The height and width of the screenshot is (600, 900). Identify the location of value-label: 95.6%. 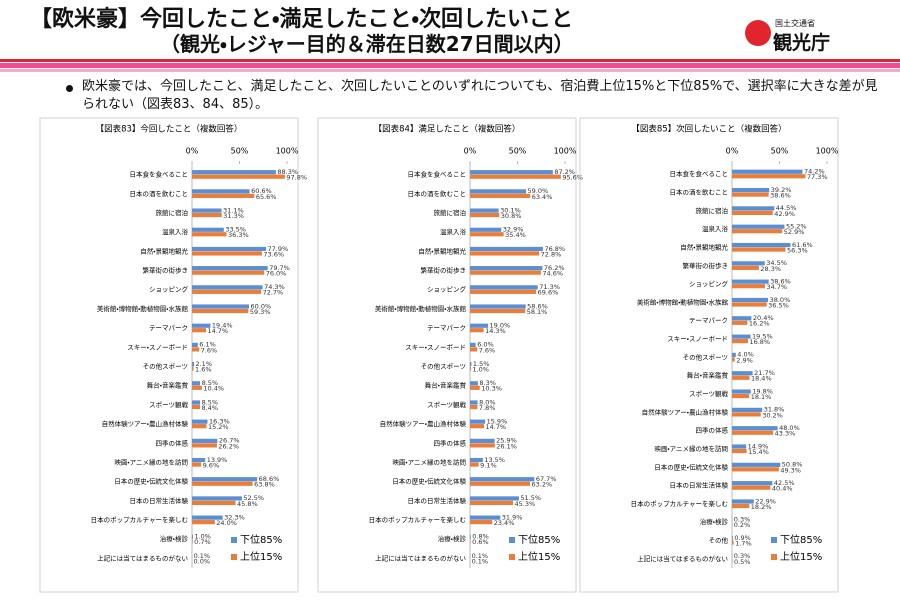
(572, 178).